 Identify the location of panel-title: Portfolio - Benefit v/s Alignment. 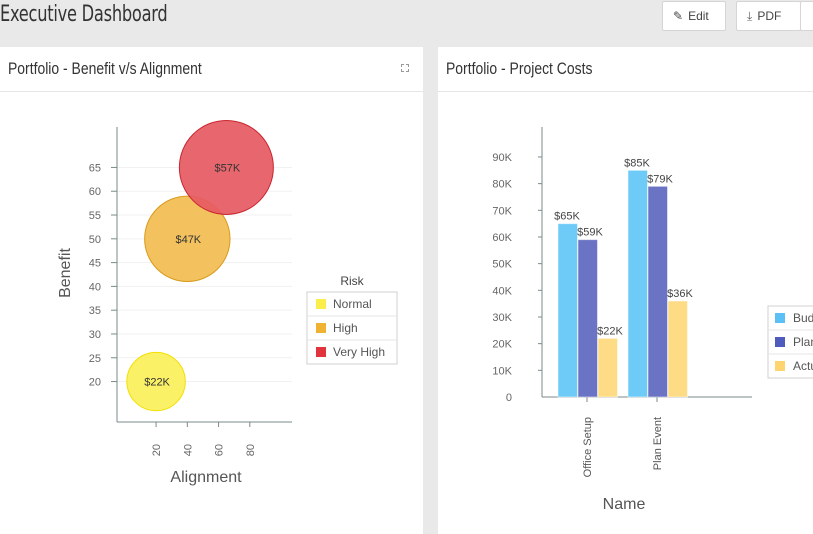
(105, 68).